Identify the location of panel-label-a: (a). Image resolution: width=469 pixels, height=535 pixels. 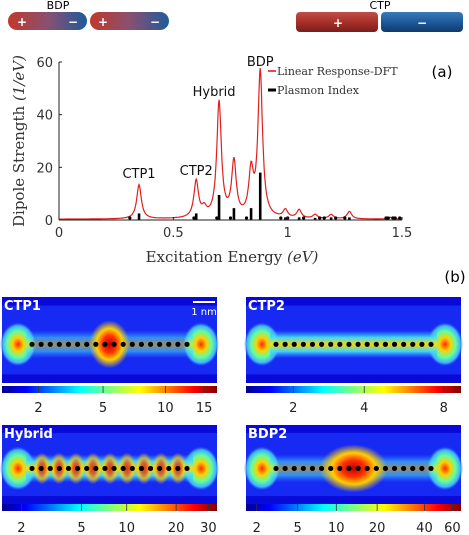
(442, 72).